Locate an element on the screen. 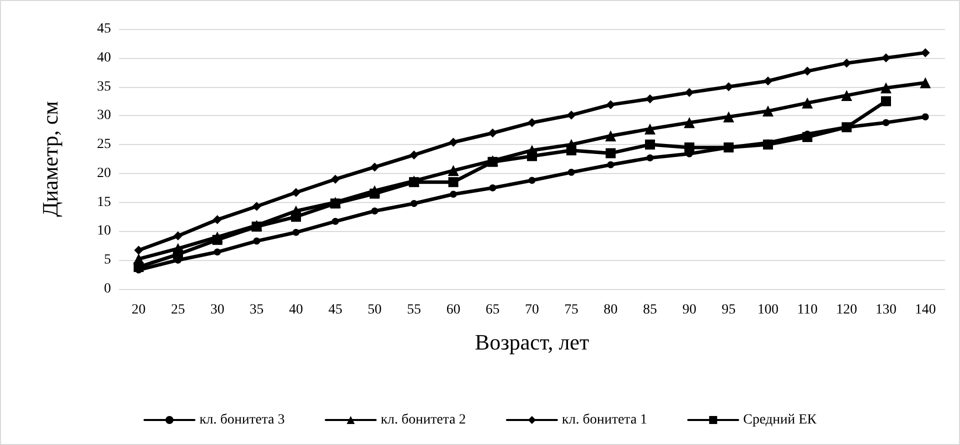 This screenshot has height=445, width=960. legend-label: кл. бонитета 1 is located at coordinates (605, 420).